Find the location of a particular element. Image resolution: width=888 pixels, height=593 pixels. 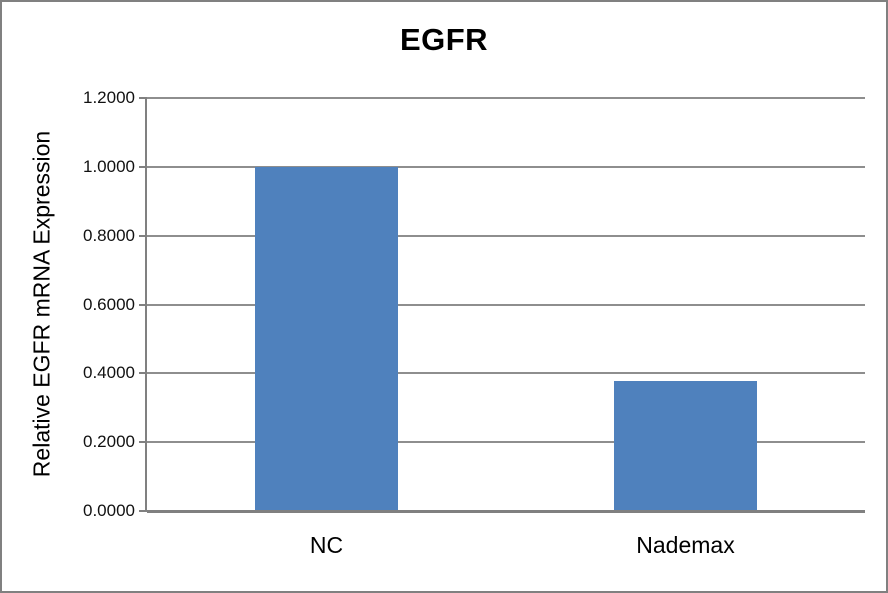

y-axis-tick-label: 0.2000 is located at coordinates (109, 442).